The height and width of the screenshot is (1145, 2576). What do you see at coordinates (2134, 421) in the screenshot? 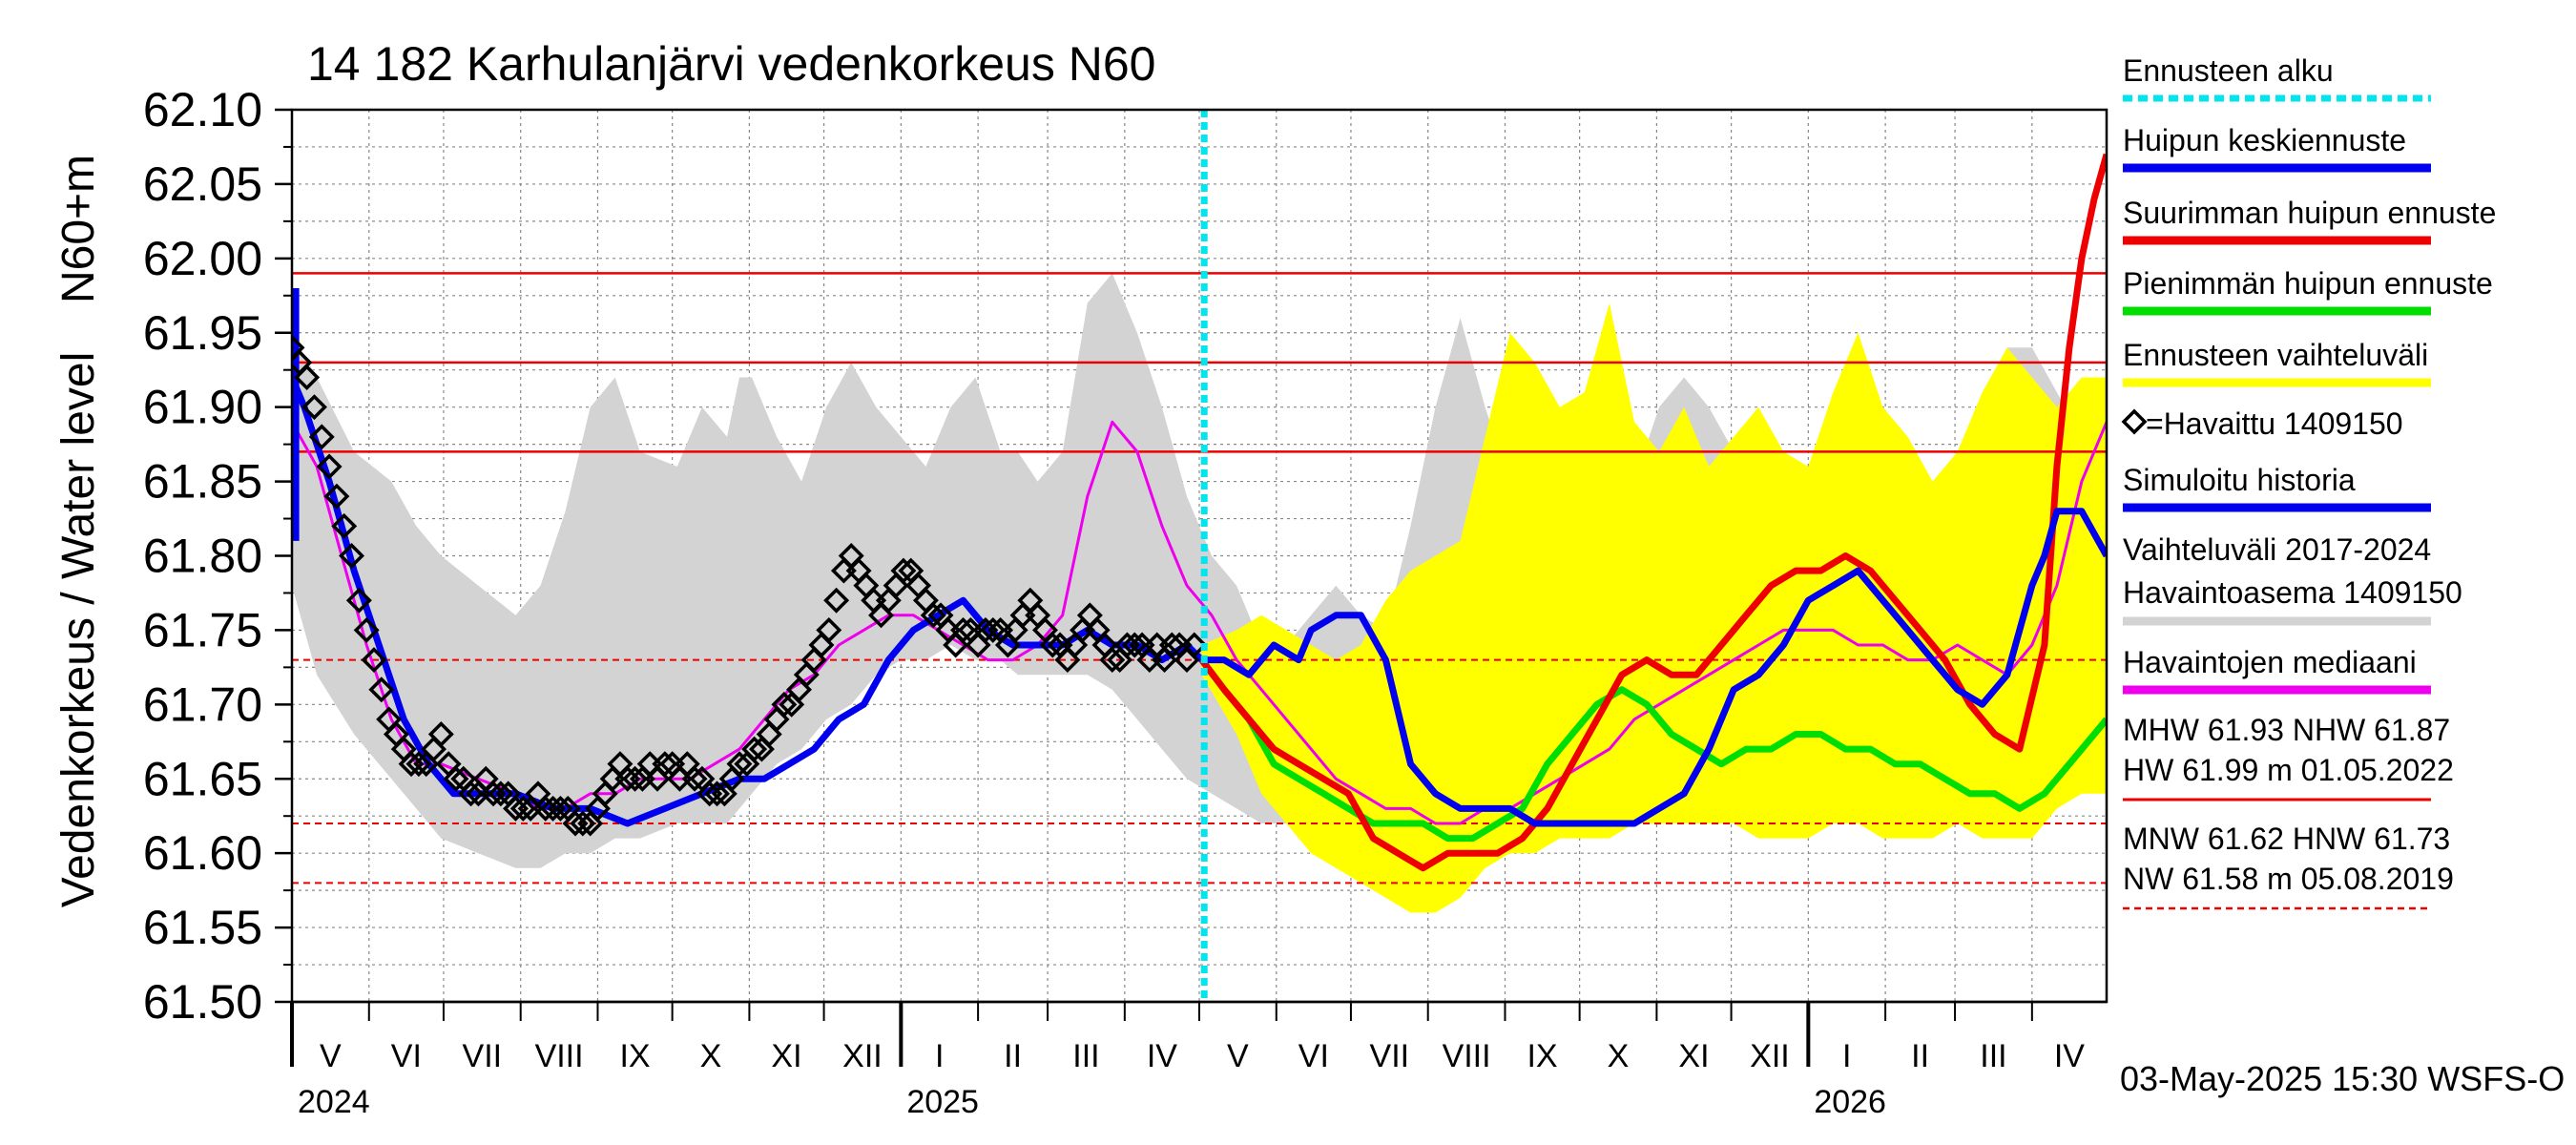
I see `legend-marker` at bounding box center [2134, 421].